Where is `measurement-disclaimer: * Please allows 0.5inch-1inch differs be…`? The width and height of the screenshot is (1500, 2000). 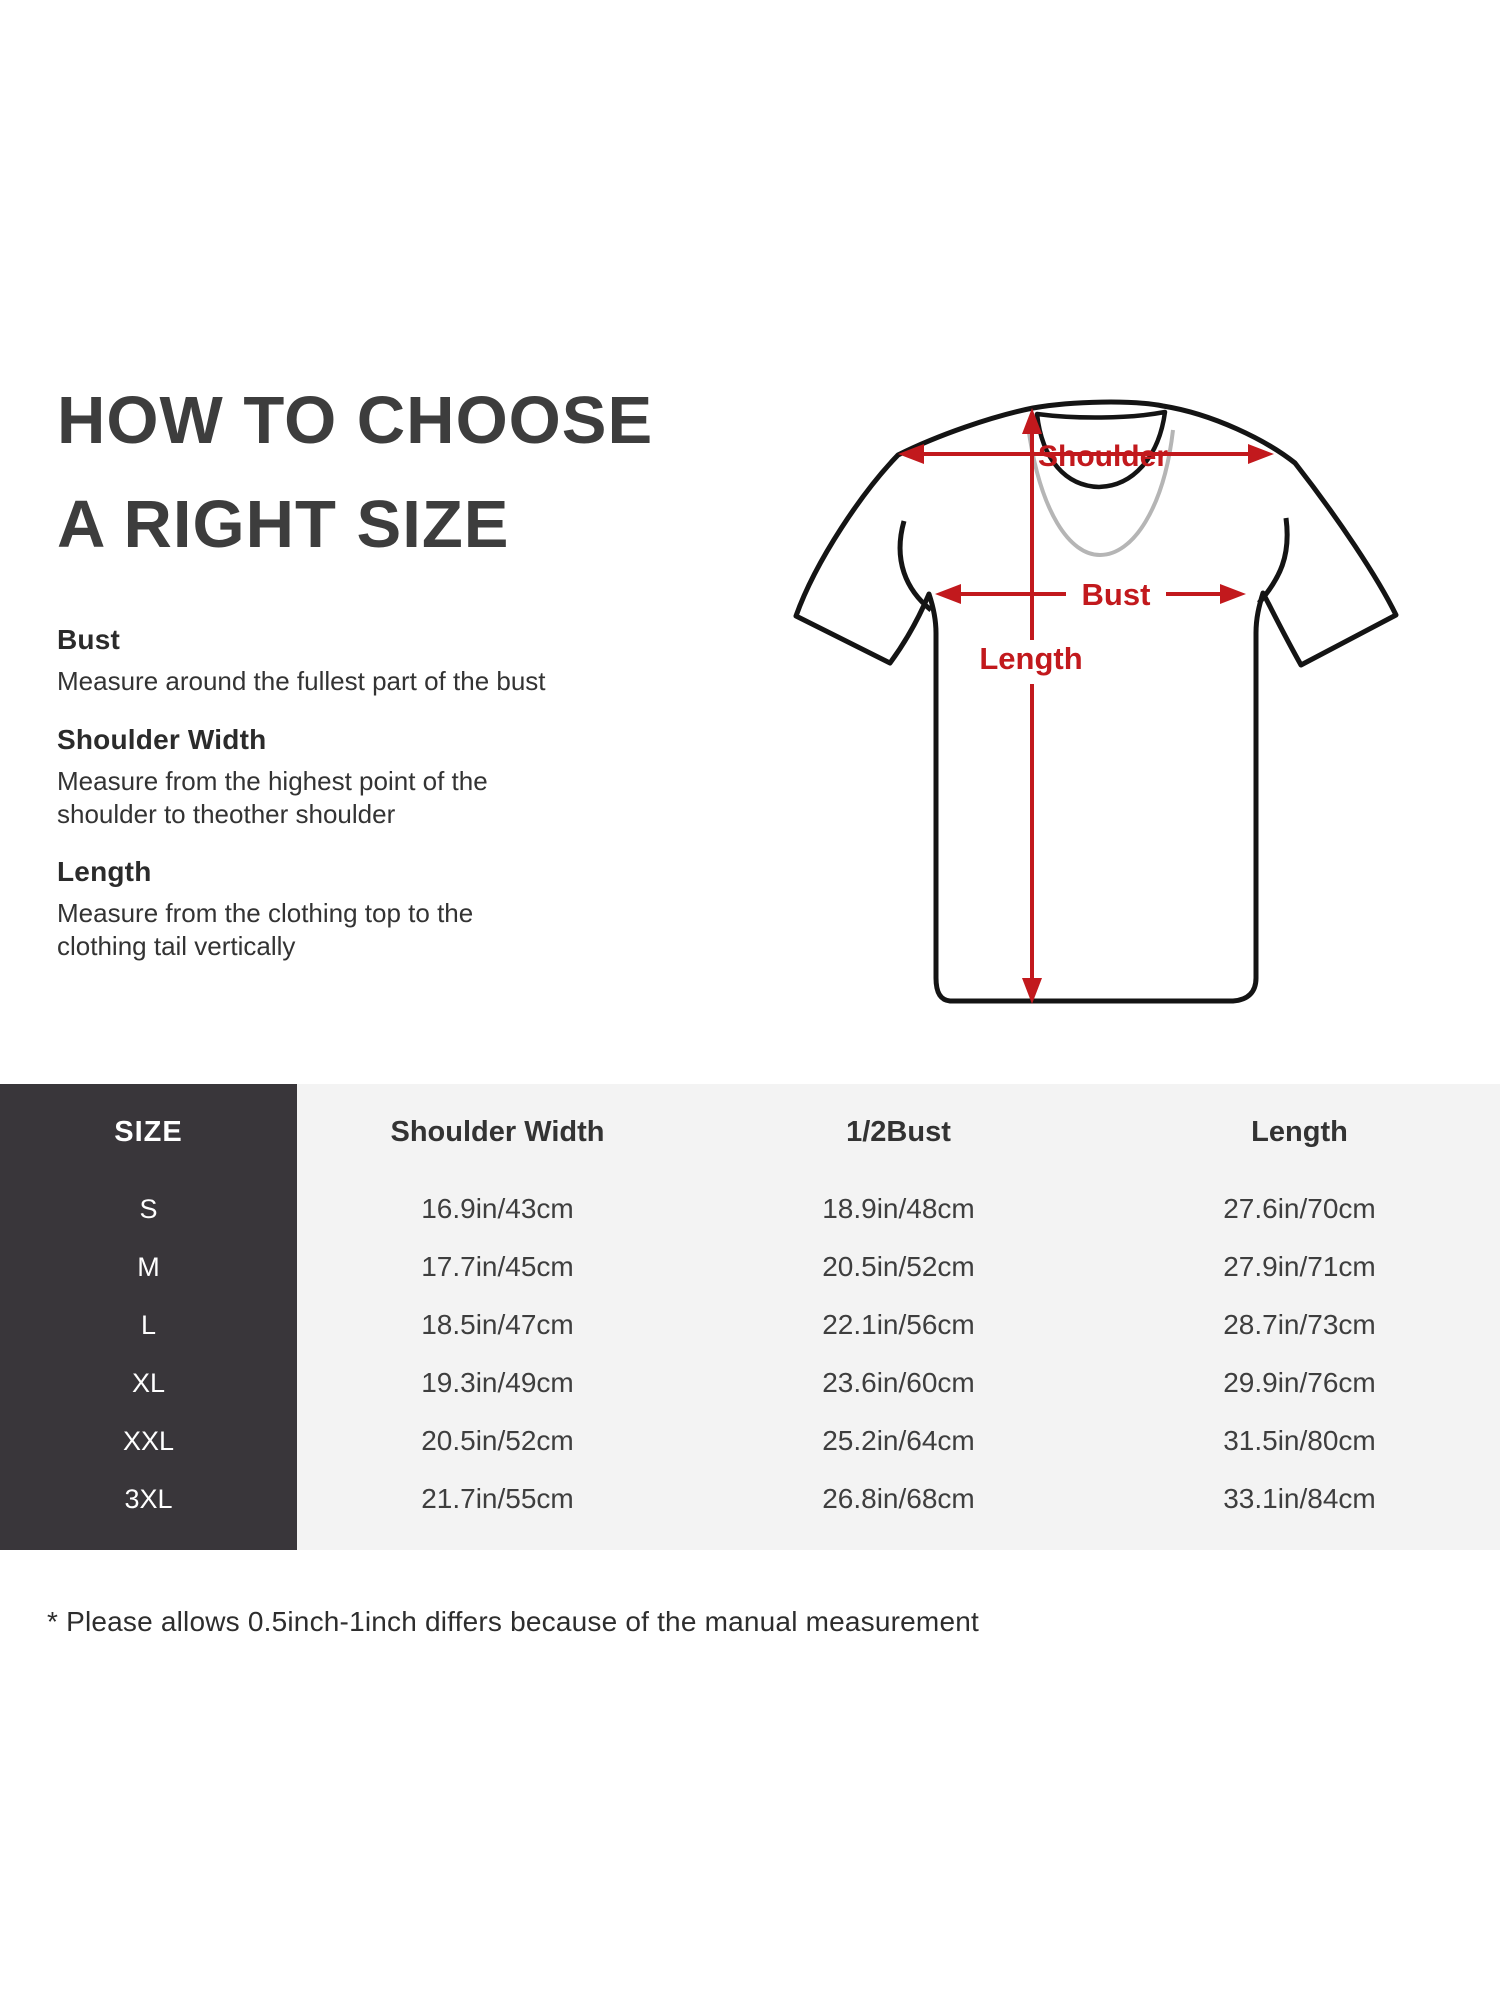 measurement-disclaimer: * Please allows 0.5inch-1inch differs be… is located at coordinates (513, 1621).